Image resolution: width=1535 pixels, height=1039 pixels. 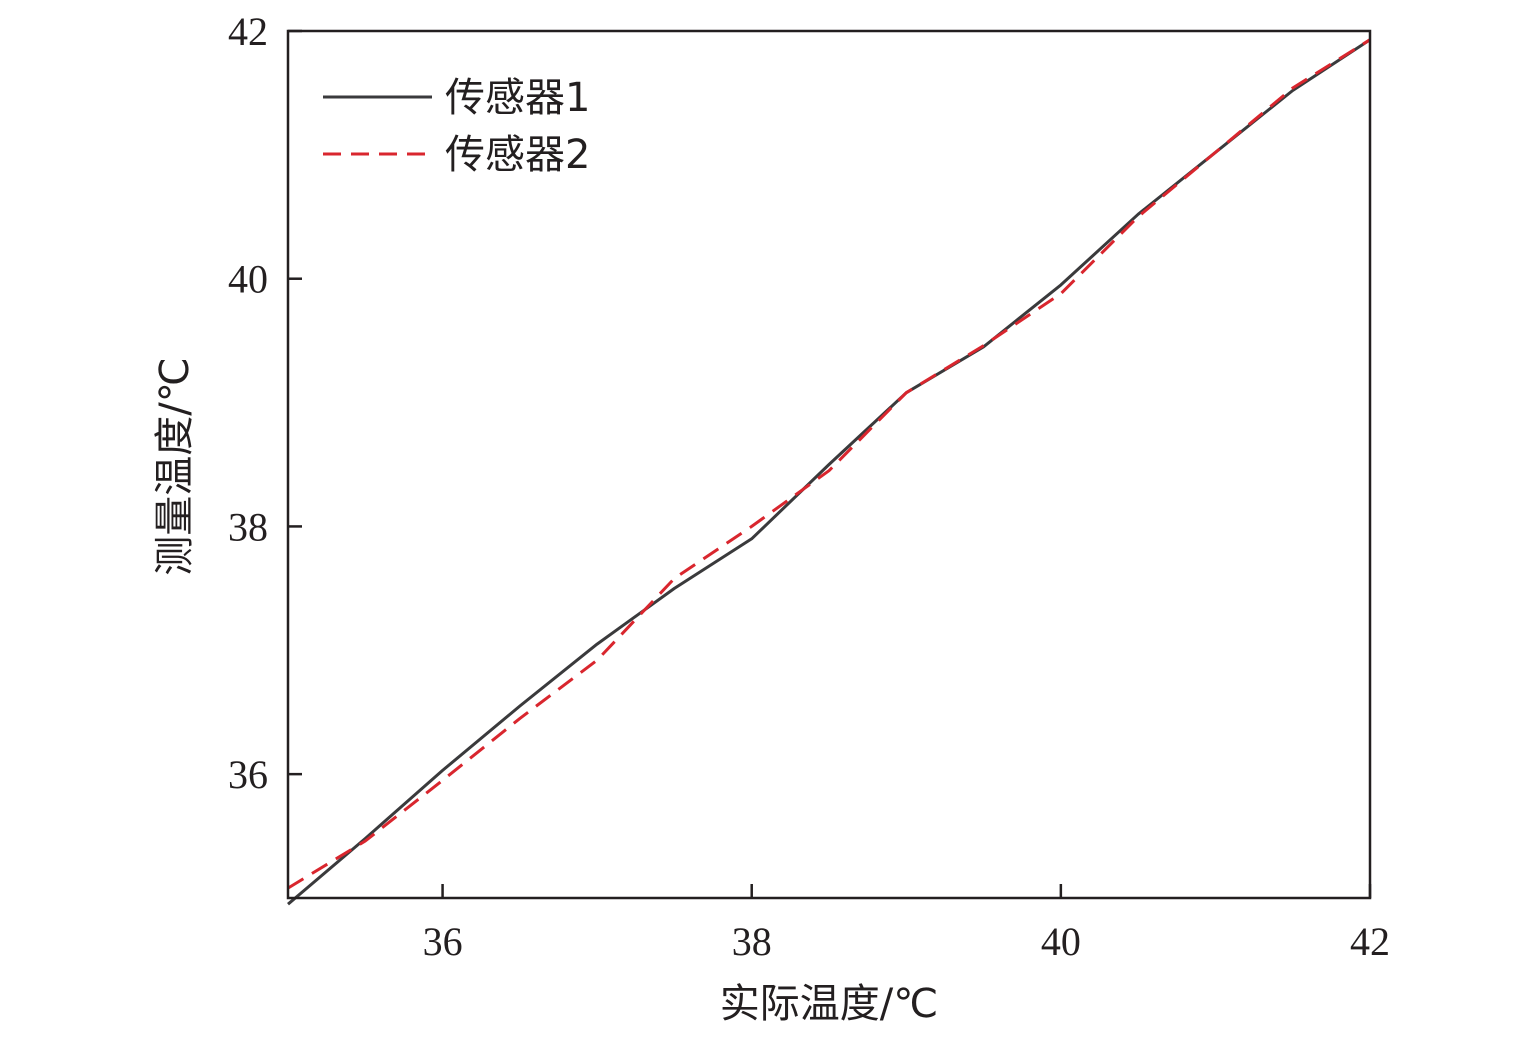 I want to click on x-tick-label: 38, so click(x=752, y=941).